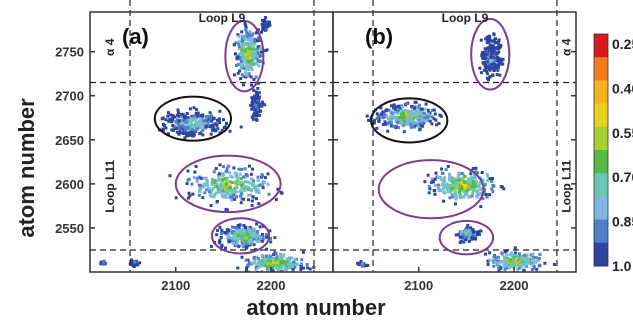 The image size is (633, 325). I want to click on highlight-ellipse, so click(431, 189).